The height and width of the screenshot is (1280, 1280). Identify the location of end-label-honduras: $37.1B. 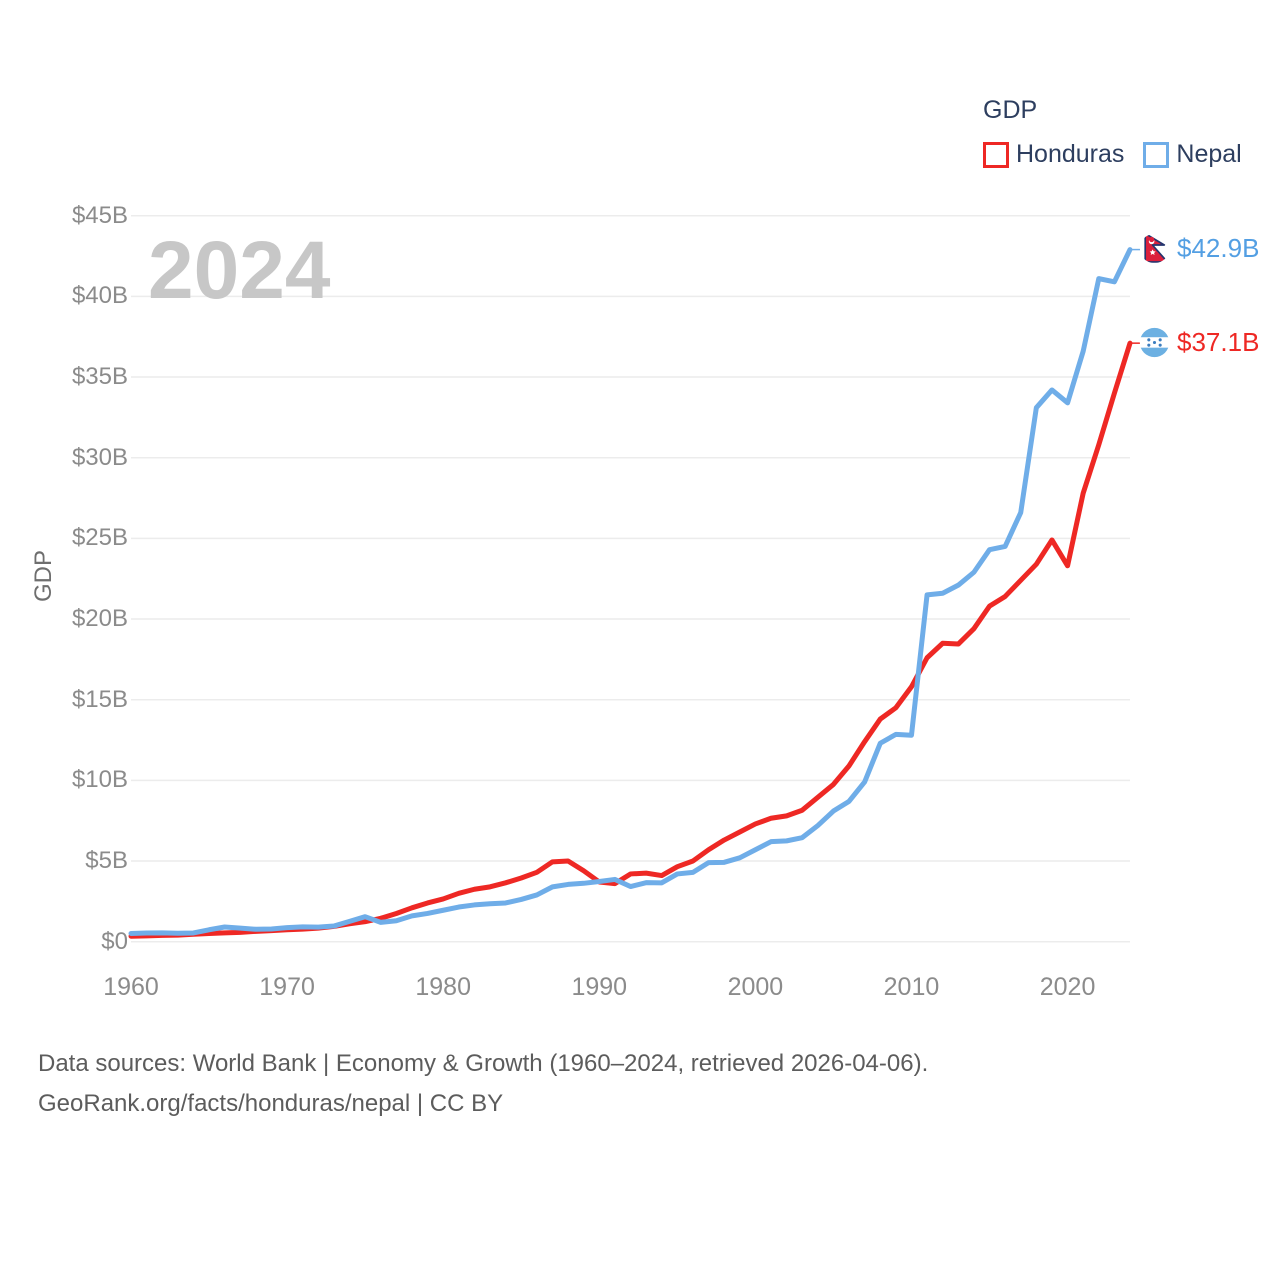
(1199, 342).